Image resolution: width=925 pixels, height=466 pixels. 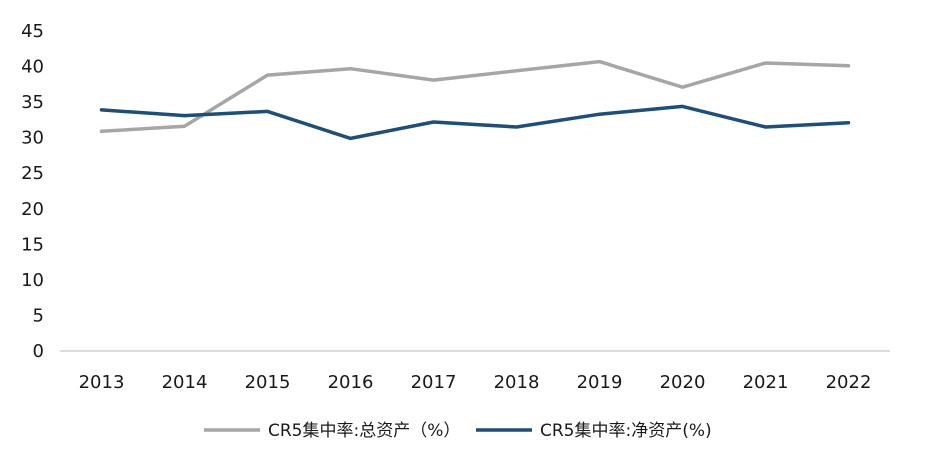 I want to click on x-axis: 2013 2014 2015 2016 2017 2018 2019 2020 2021 2022, so click(x=475, y=382).